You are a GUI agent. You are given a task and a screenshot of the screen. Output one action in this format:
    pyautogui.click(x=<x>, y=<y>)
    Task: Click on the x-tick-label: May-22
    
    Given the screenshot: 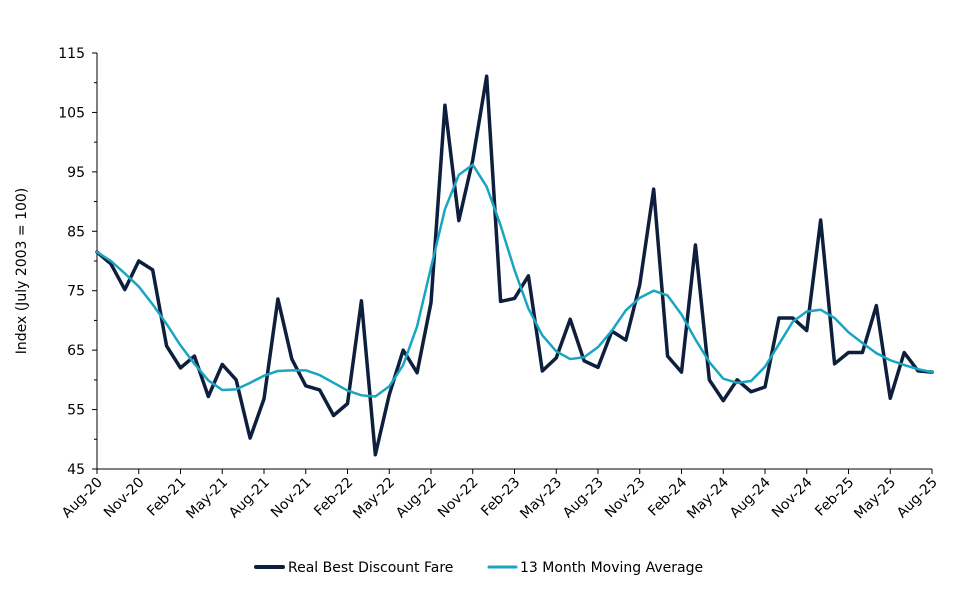 What is the action you would take?
    pyautogui.click(x=374, y=499)
    